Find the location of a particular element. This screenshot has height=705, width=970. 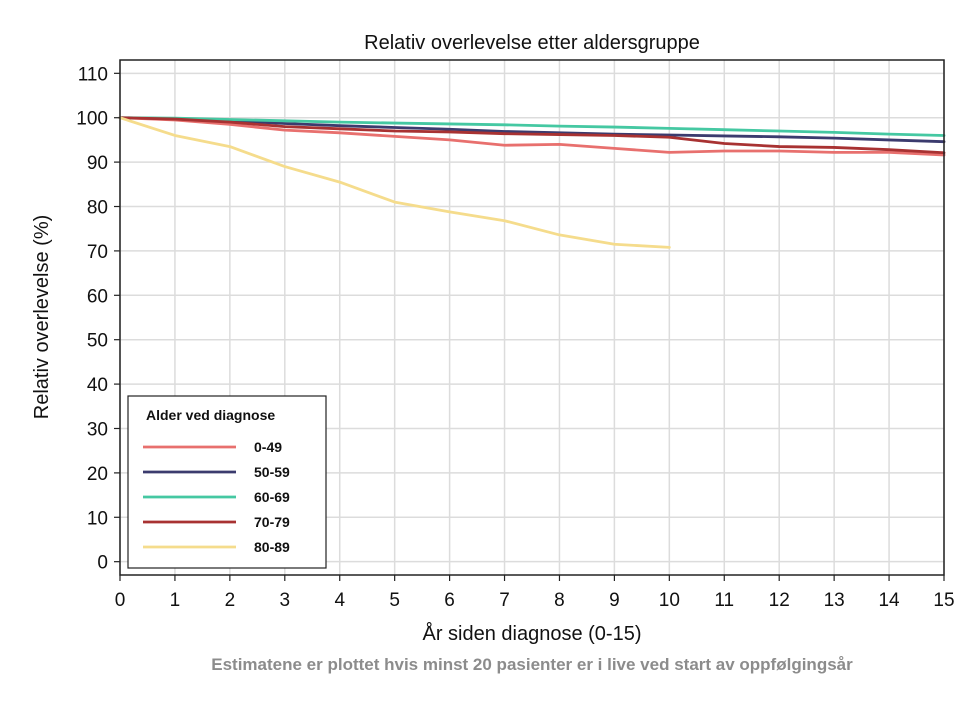

y-tick-label: 110 is located at coordinates (93, 74).